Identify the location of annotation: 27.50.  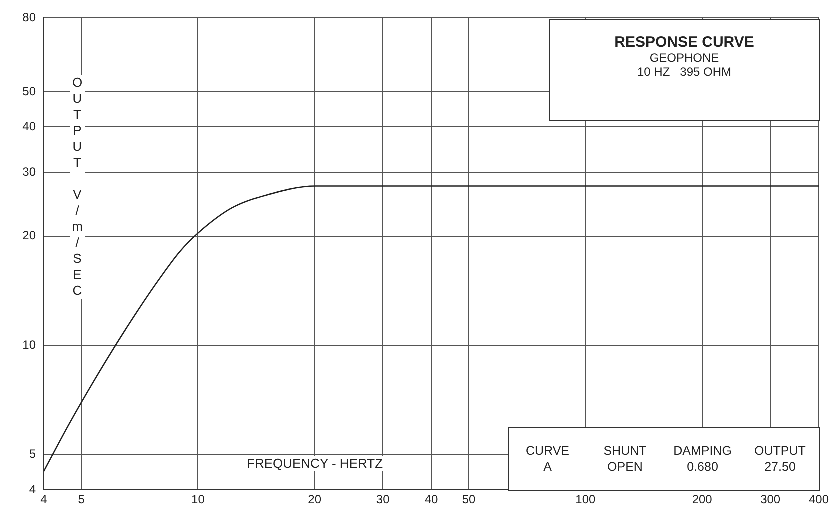
(780, 467).